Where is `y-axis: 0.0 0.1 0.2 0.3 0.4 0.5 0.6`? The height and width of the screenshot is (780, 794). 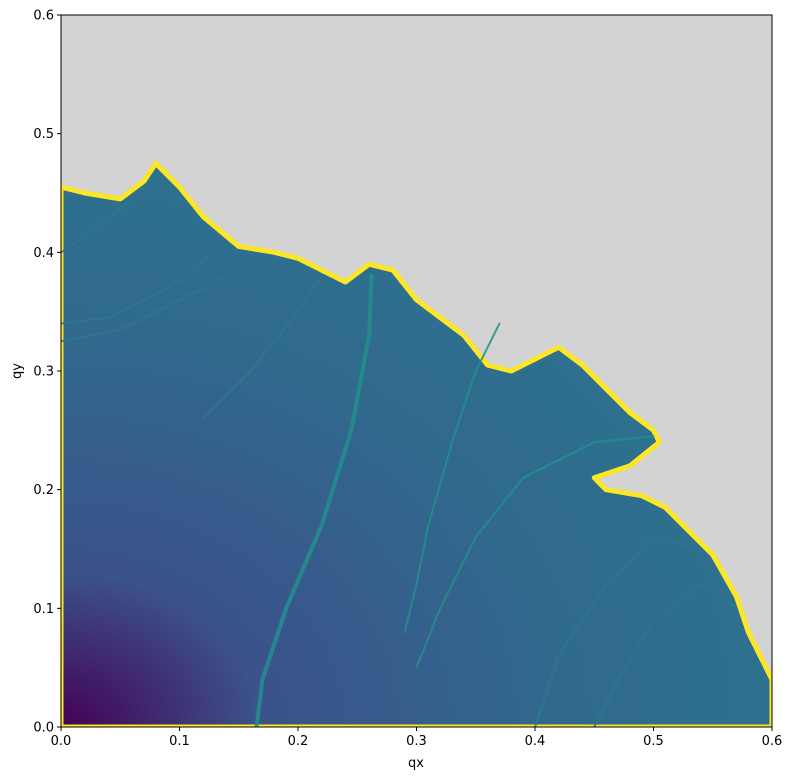 y-axis: 0.0 0.1 0.2 0.3 0.4 0.5 0.6 is located at coordinates (47, 372).